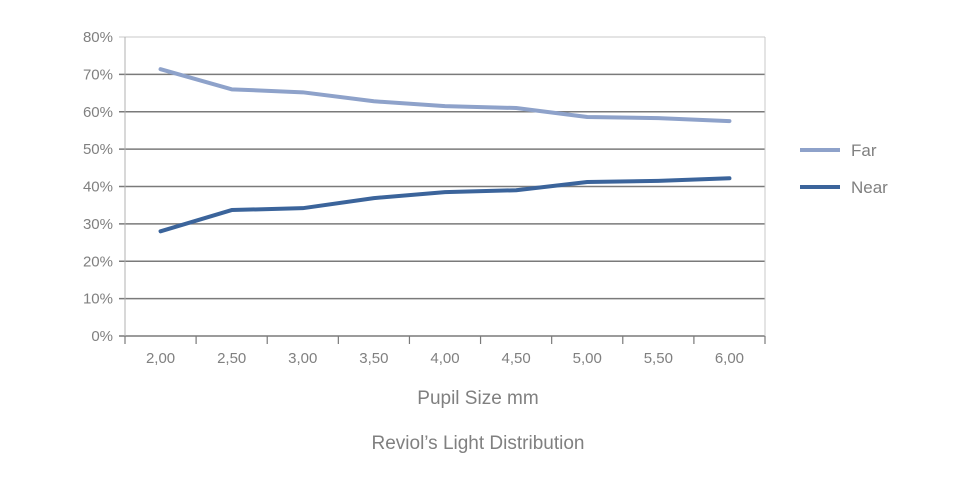 The height and width of the screenshot is (488, 970). What do you see at coordinates (98, 187) in the screenshot?
I see `y-tick-label: 40%` at bounding box center [98, 187].